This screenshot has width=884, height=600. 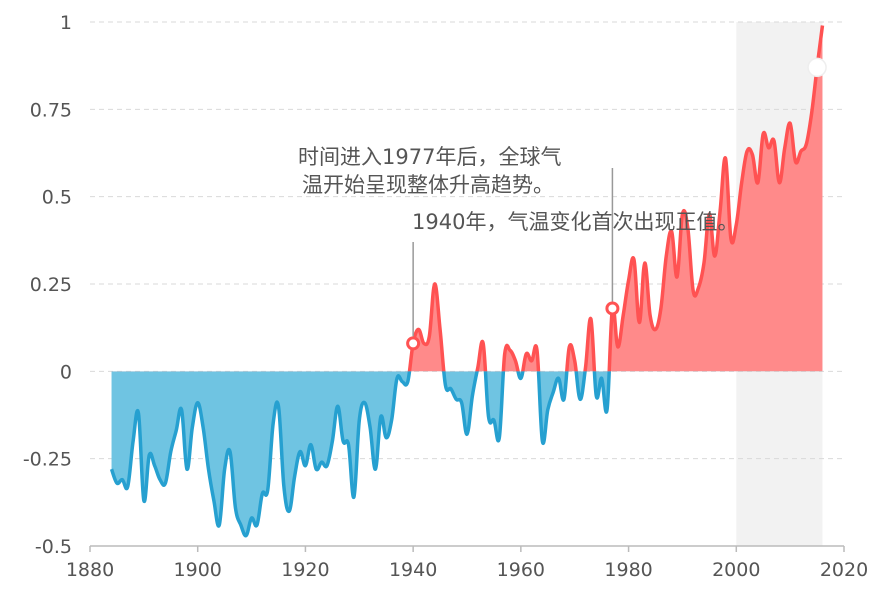 What do you see at coordinates (467, 563) in the screenshot?
I see `x-axis-ticks: 1880 1900 1920 1940 1960 1980 2000 2020` at bounding box center [467, 563].